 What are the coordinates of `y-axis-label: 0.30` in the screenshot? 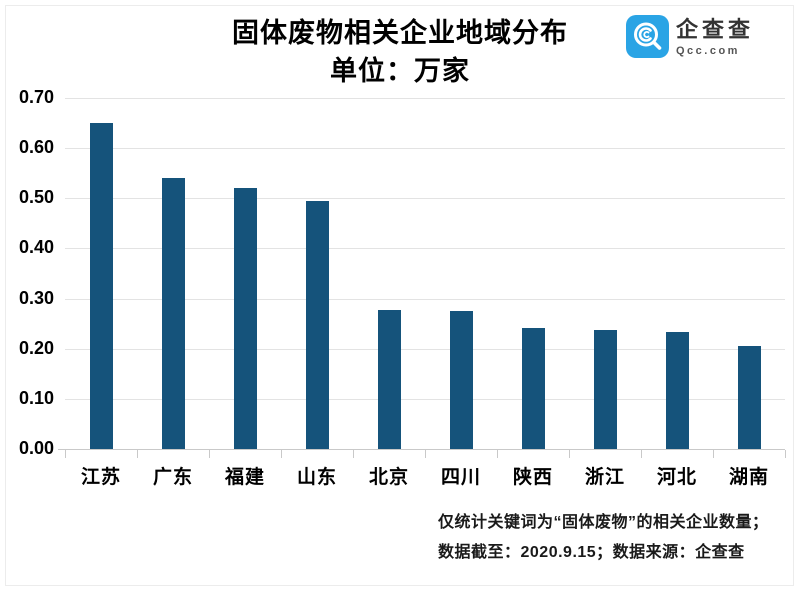 It's located at (36, 298).